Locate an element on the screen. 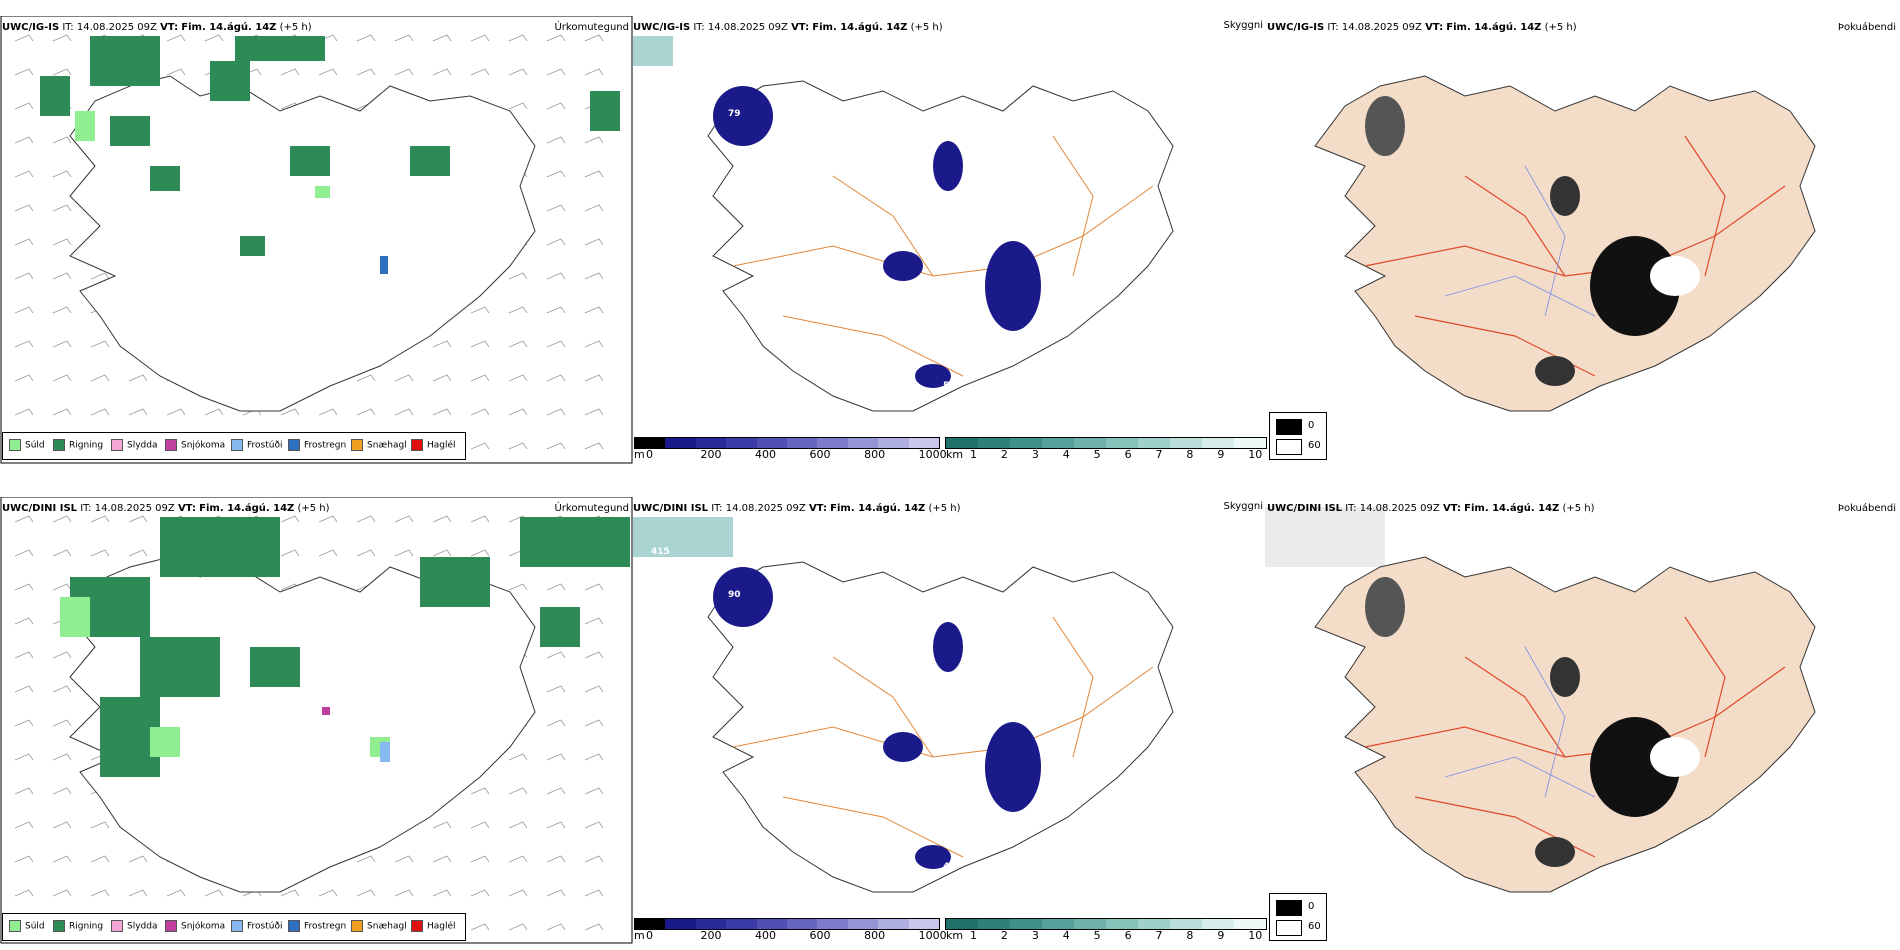  fog-legend-swatch is located at coordinates (1289, 908).